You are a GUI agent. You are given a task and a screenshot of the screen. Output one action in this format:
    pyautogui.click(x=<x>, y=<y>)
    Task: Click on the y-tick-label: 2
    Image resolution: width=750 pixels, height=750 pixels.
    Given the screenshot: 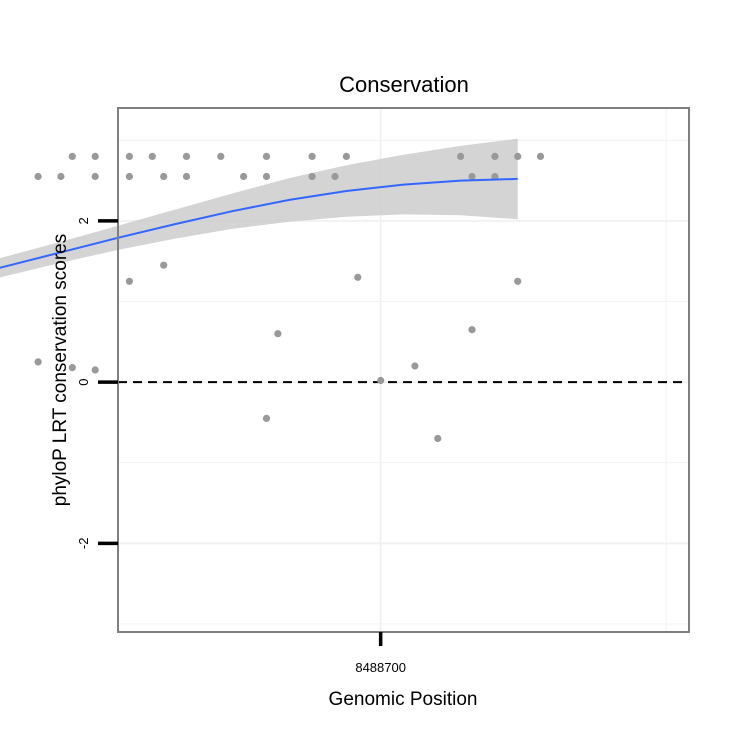 What is the action you would take?
    pyautogui.click(x=83, y=220)
    